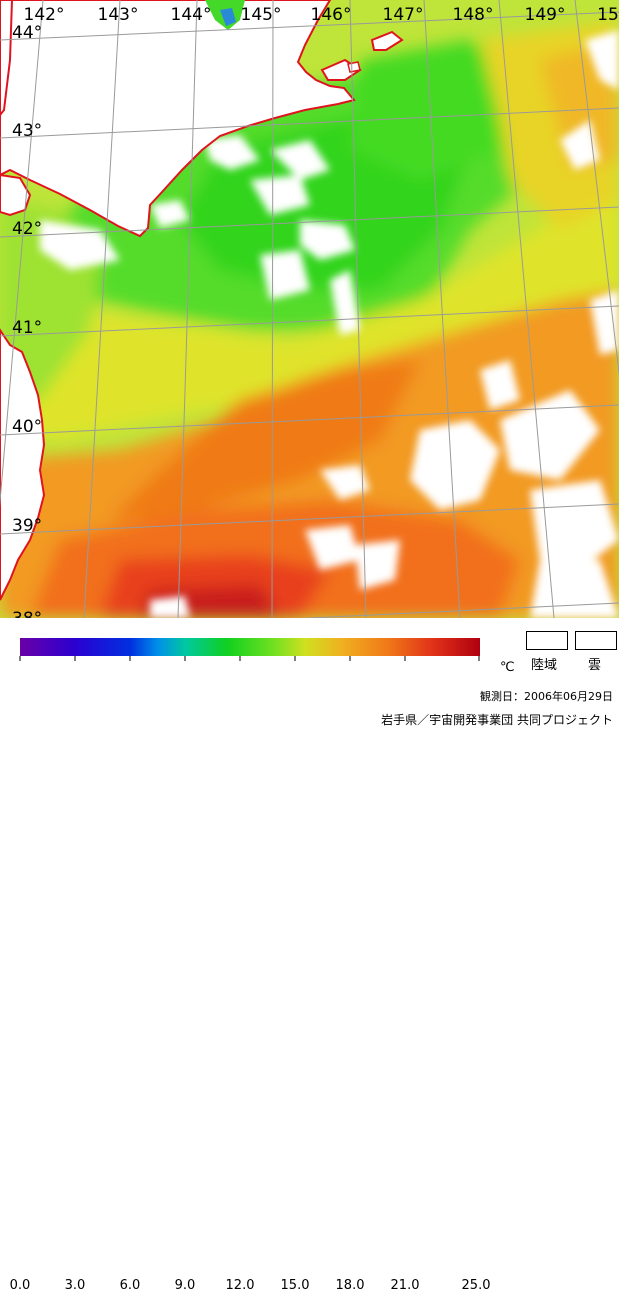 This screenshot has height=1293, width=619. Describe the element at coordinates (544, 665) in the screenshot. I see `land-legend-label: 陸域` at that location.